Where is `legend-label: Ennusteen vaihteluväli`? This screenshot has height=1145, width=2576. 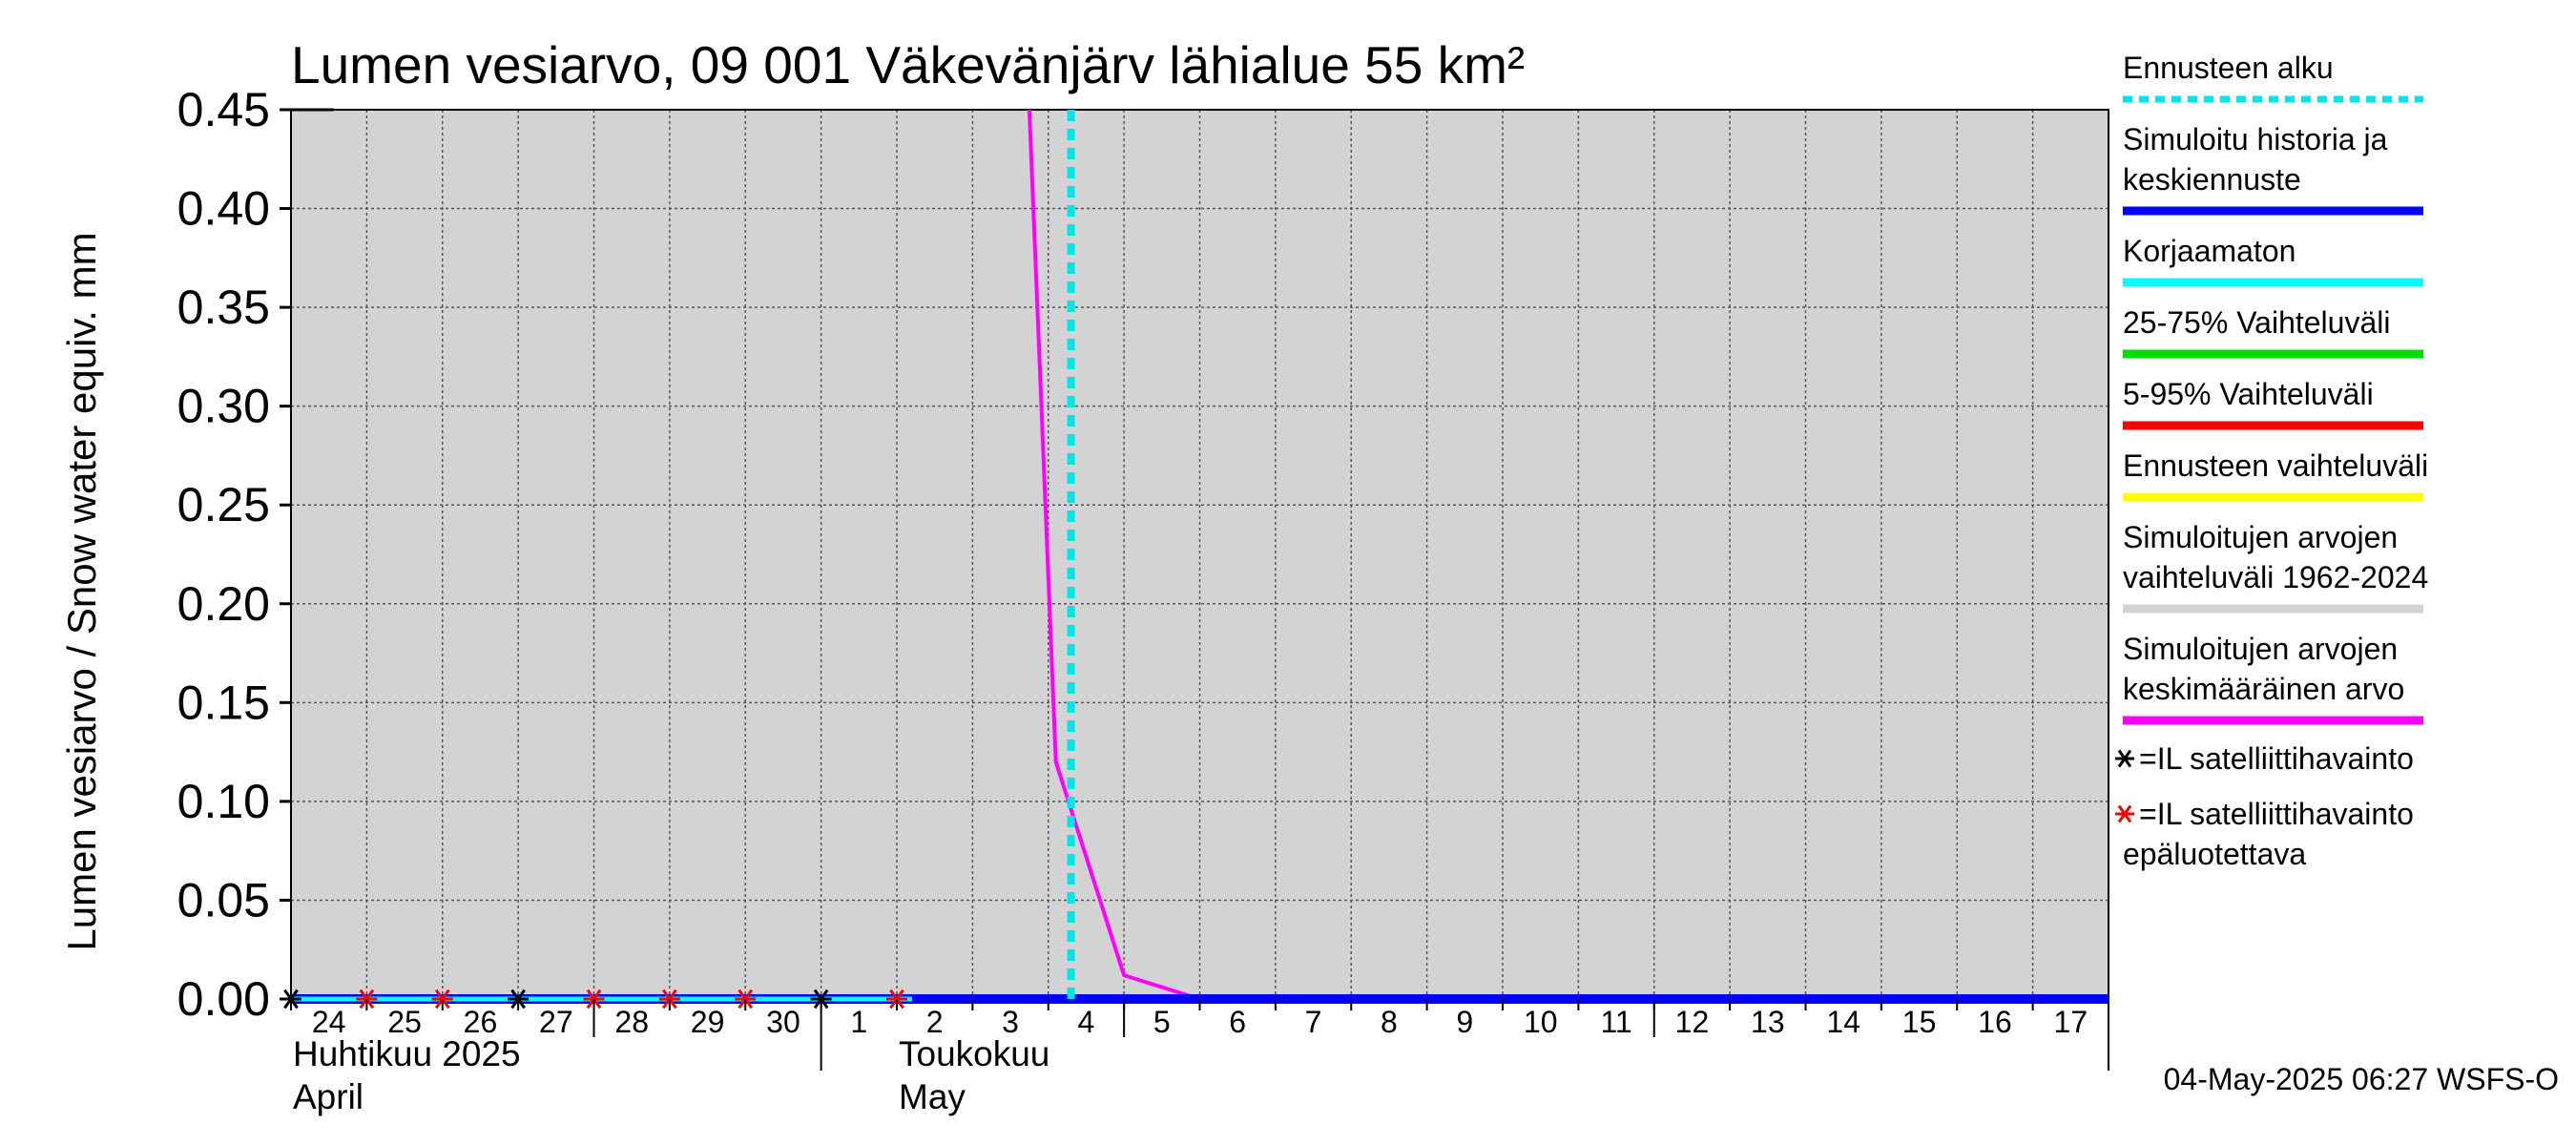 legend-label: Ennusteen vaihteluväli is located at coordinates (2275, 465).